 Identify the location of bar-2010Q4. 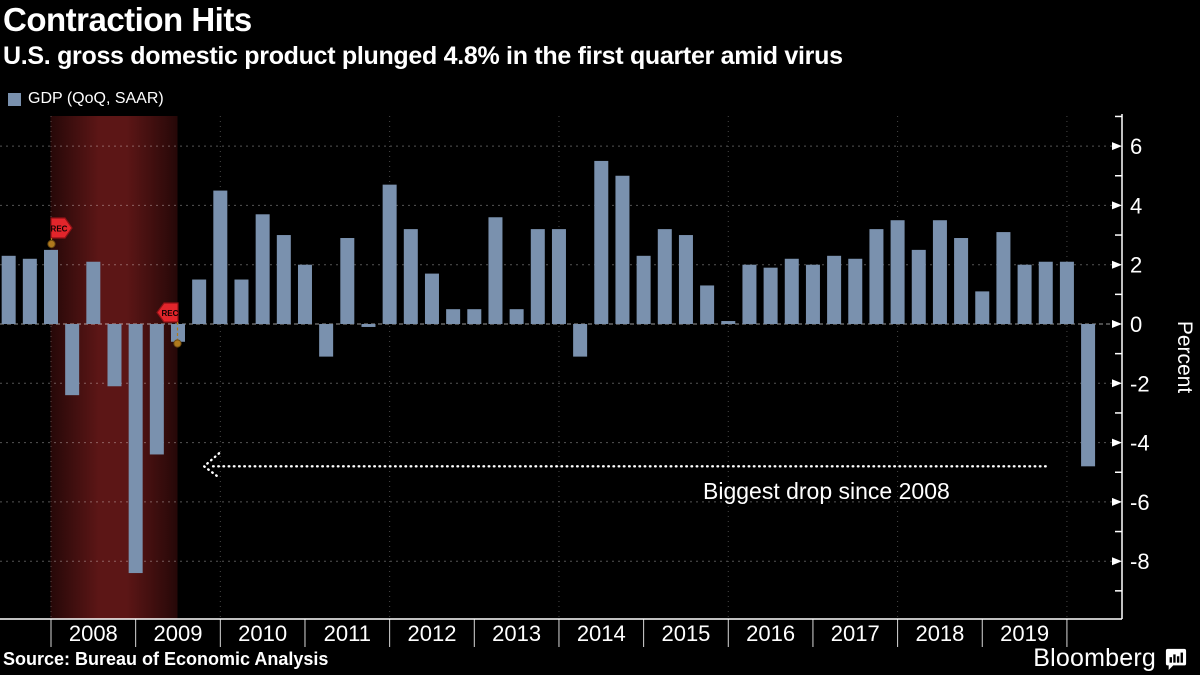
(304, 294).